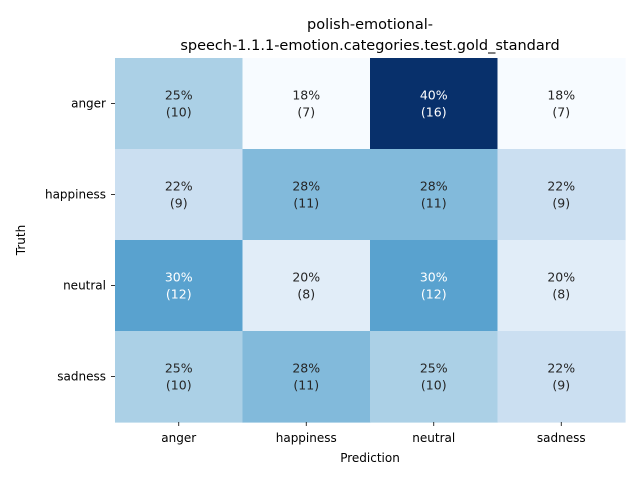  What do you see at coordinates (306, 438) in the screenshot?
I see `x-tick-label-happiness: happiness` at bounding box center [306, 438].